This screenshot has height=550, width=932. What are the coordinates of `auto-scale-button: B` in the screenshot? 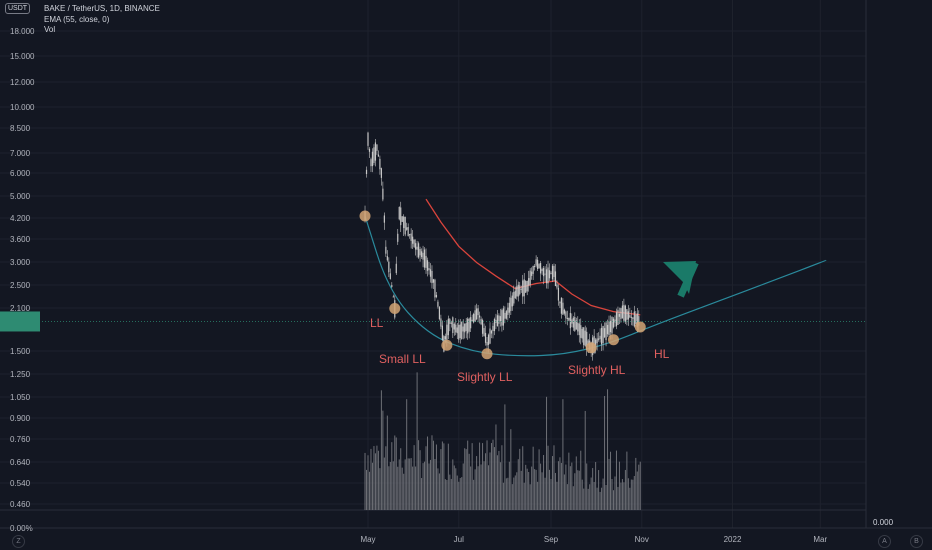 It's located at (916, 541).